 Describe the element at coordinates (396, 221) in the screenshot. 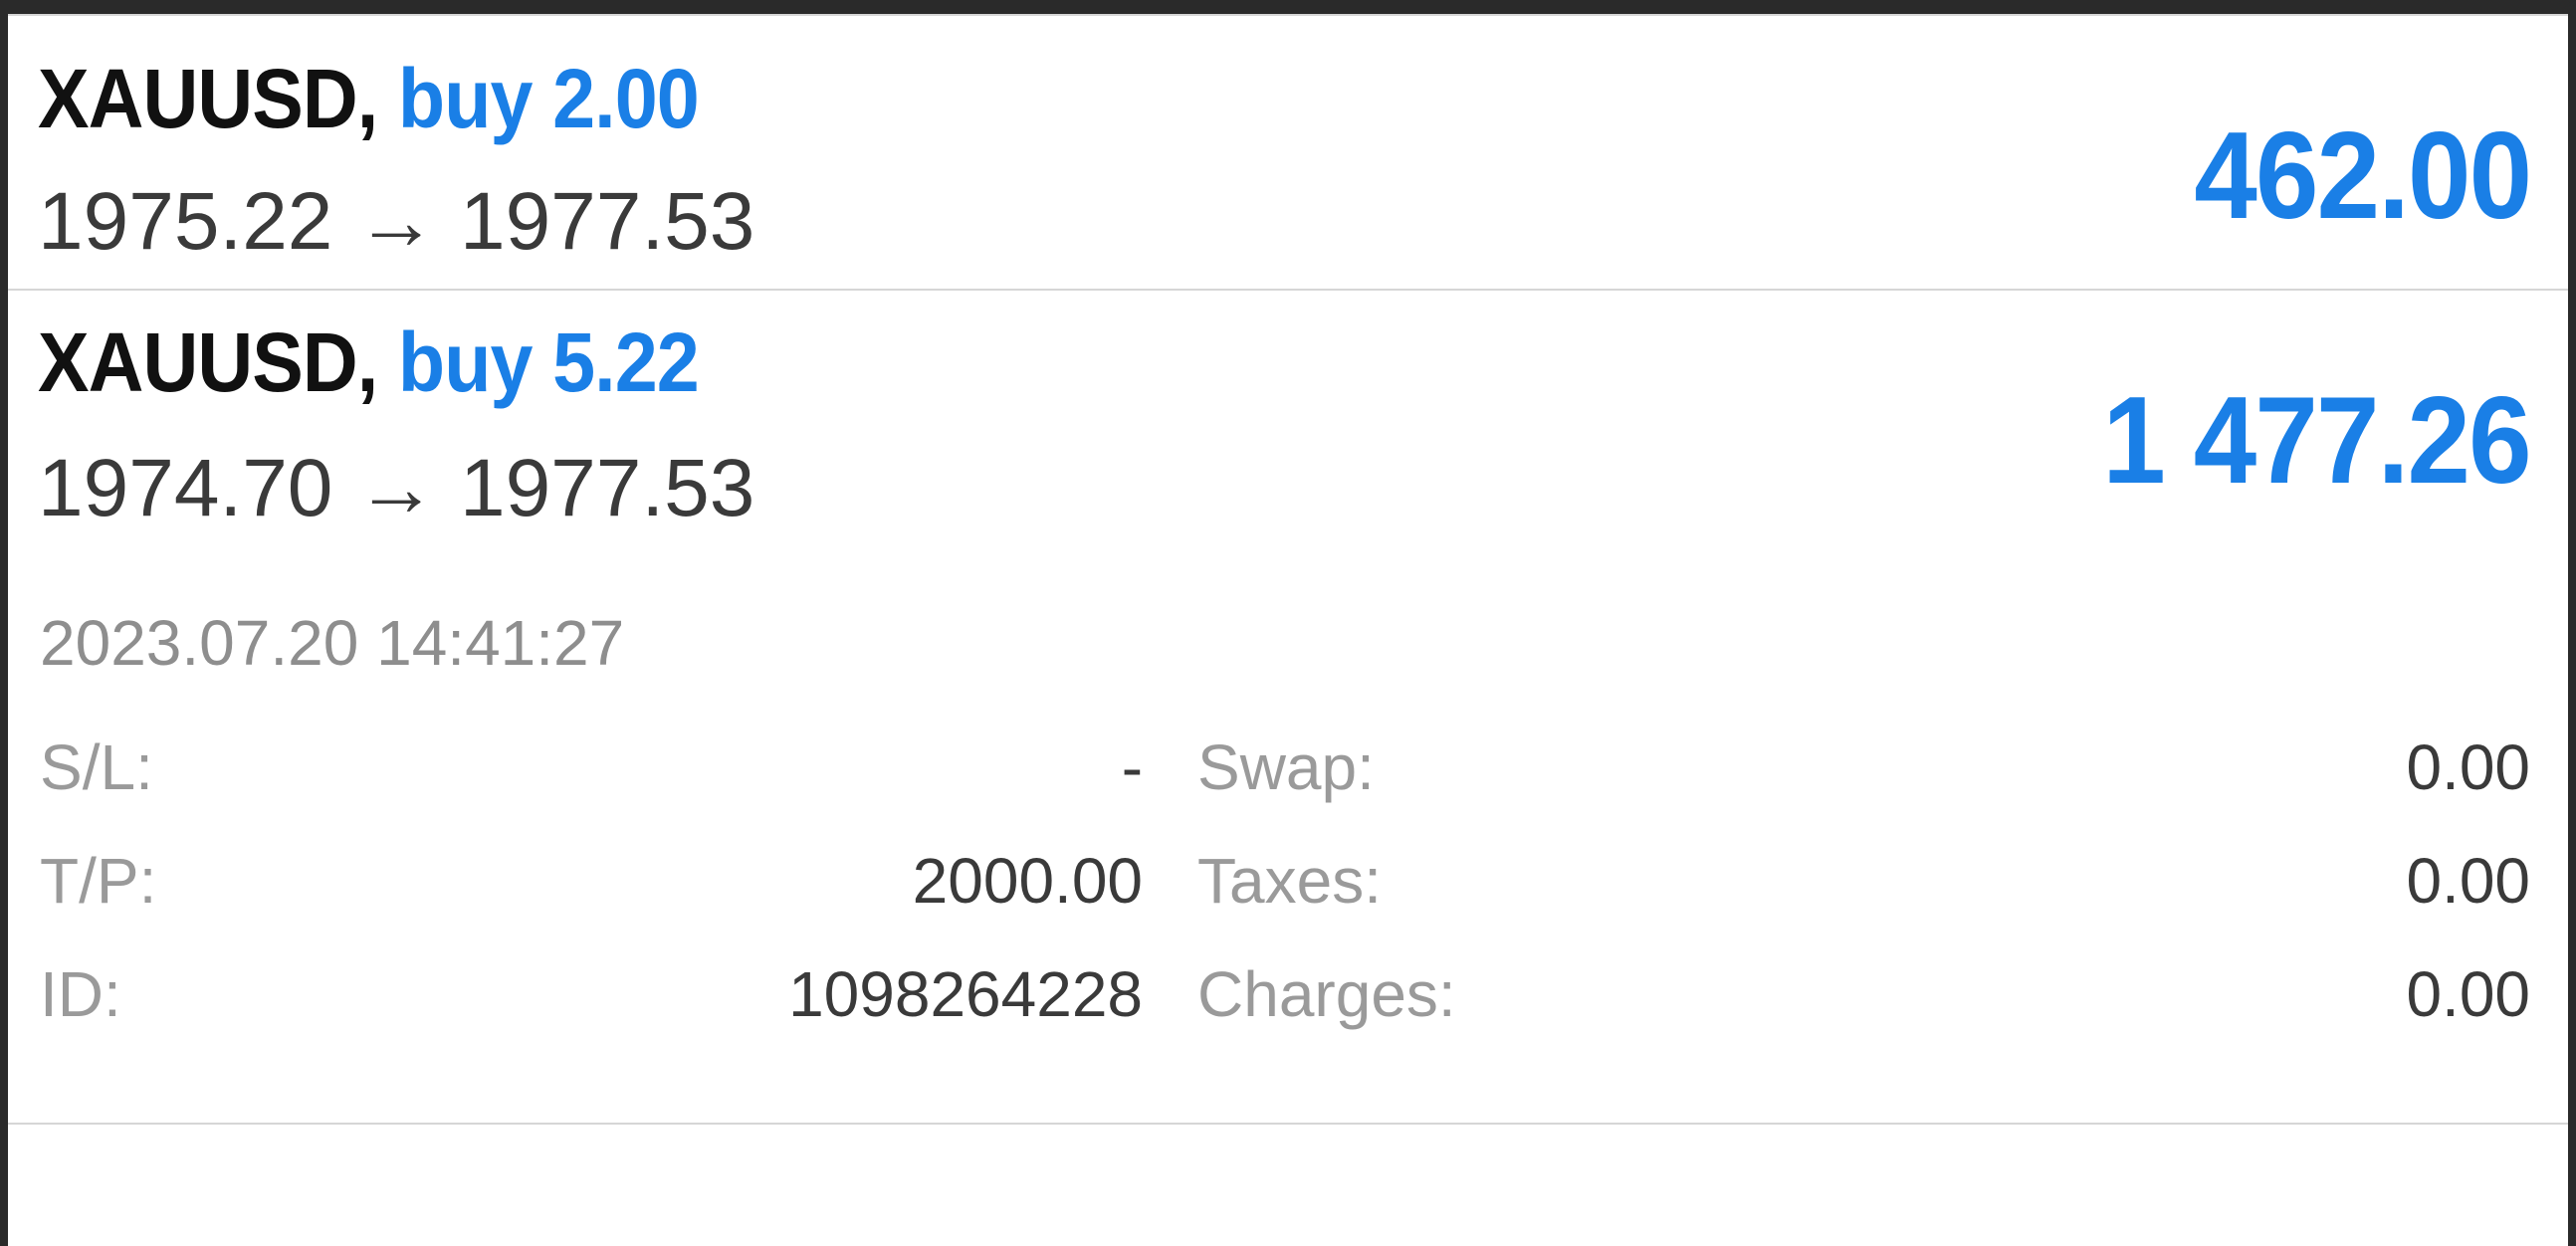

I see `open-current-prices: 1975.22 → 1977.53` at that location.